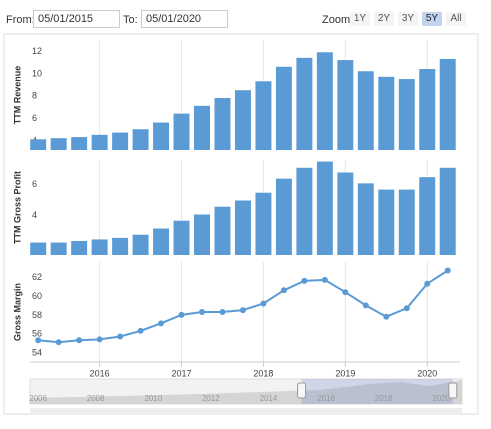 This screenshot has height=429, width=491. What do you see at coordinates (441, 398) in the screenshot?
I see `navigator-tick-label: 2020` at bounding box center [441, 398].